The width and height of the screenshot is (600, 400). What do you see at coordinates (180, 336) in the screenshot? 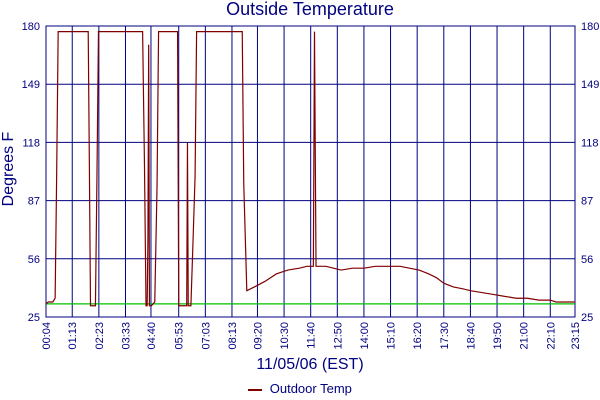
I see `x-tick-label: 05:53` at bounding box center [180, 336].